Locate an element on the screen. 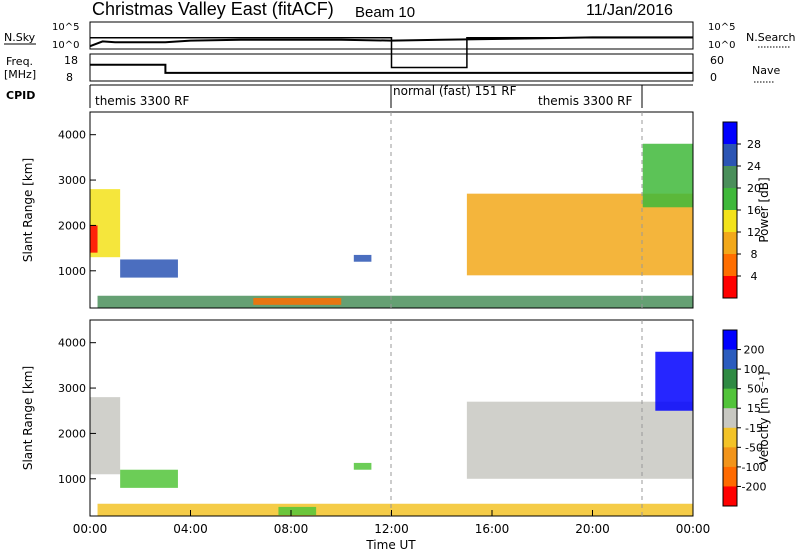 The width and height of the screenshot is (800, 554). xtick-label-1: 00:00 is located at coordinates (90, 529).